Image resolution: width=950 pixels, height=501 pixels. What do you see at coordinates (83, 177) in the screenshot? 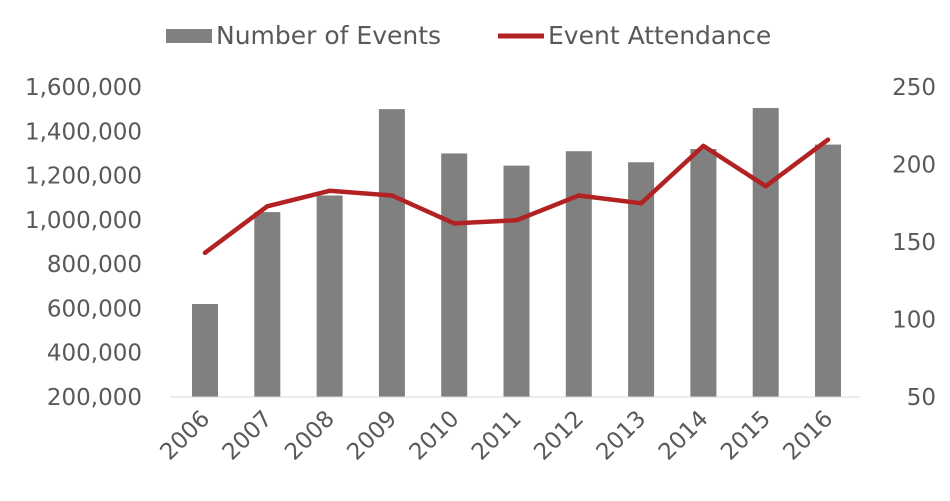
I see `left-axis-tick-label: 1,200,000` at bounding box center [83, 177].